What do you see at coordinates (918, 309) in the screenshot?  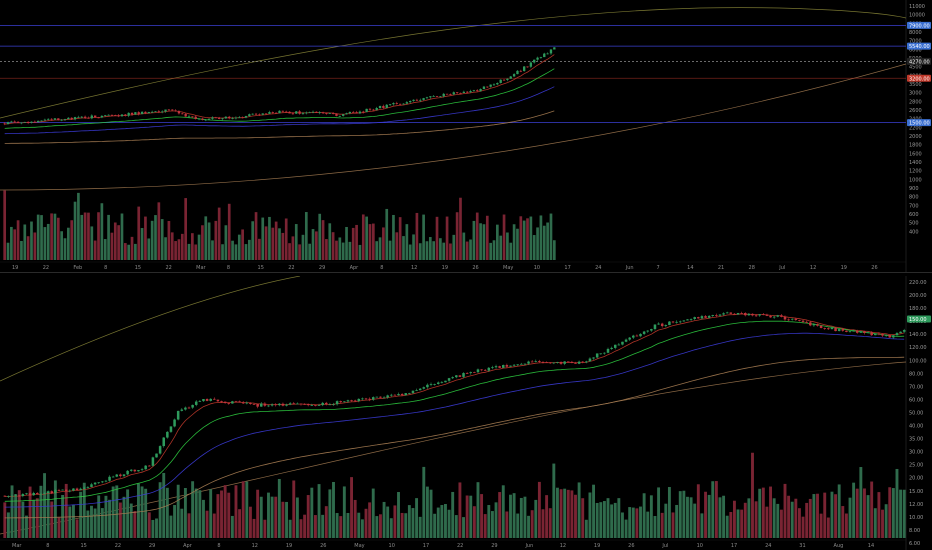 I see `price-tick-label: 180.00` at bounding box center [918, 309].